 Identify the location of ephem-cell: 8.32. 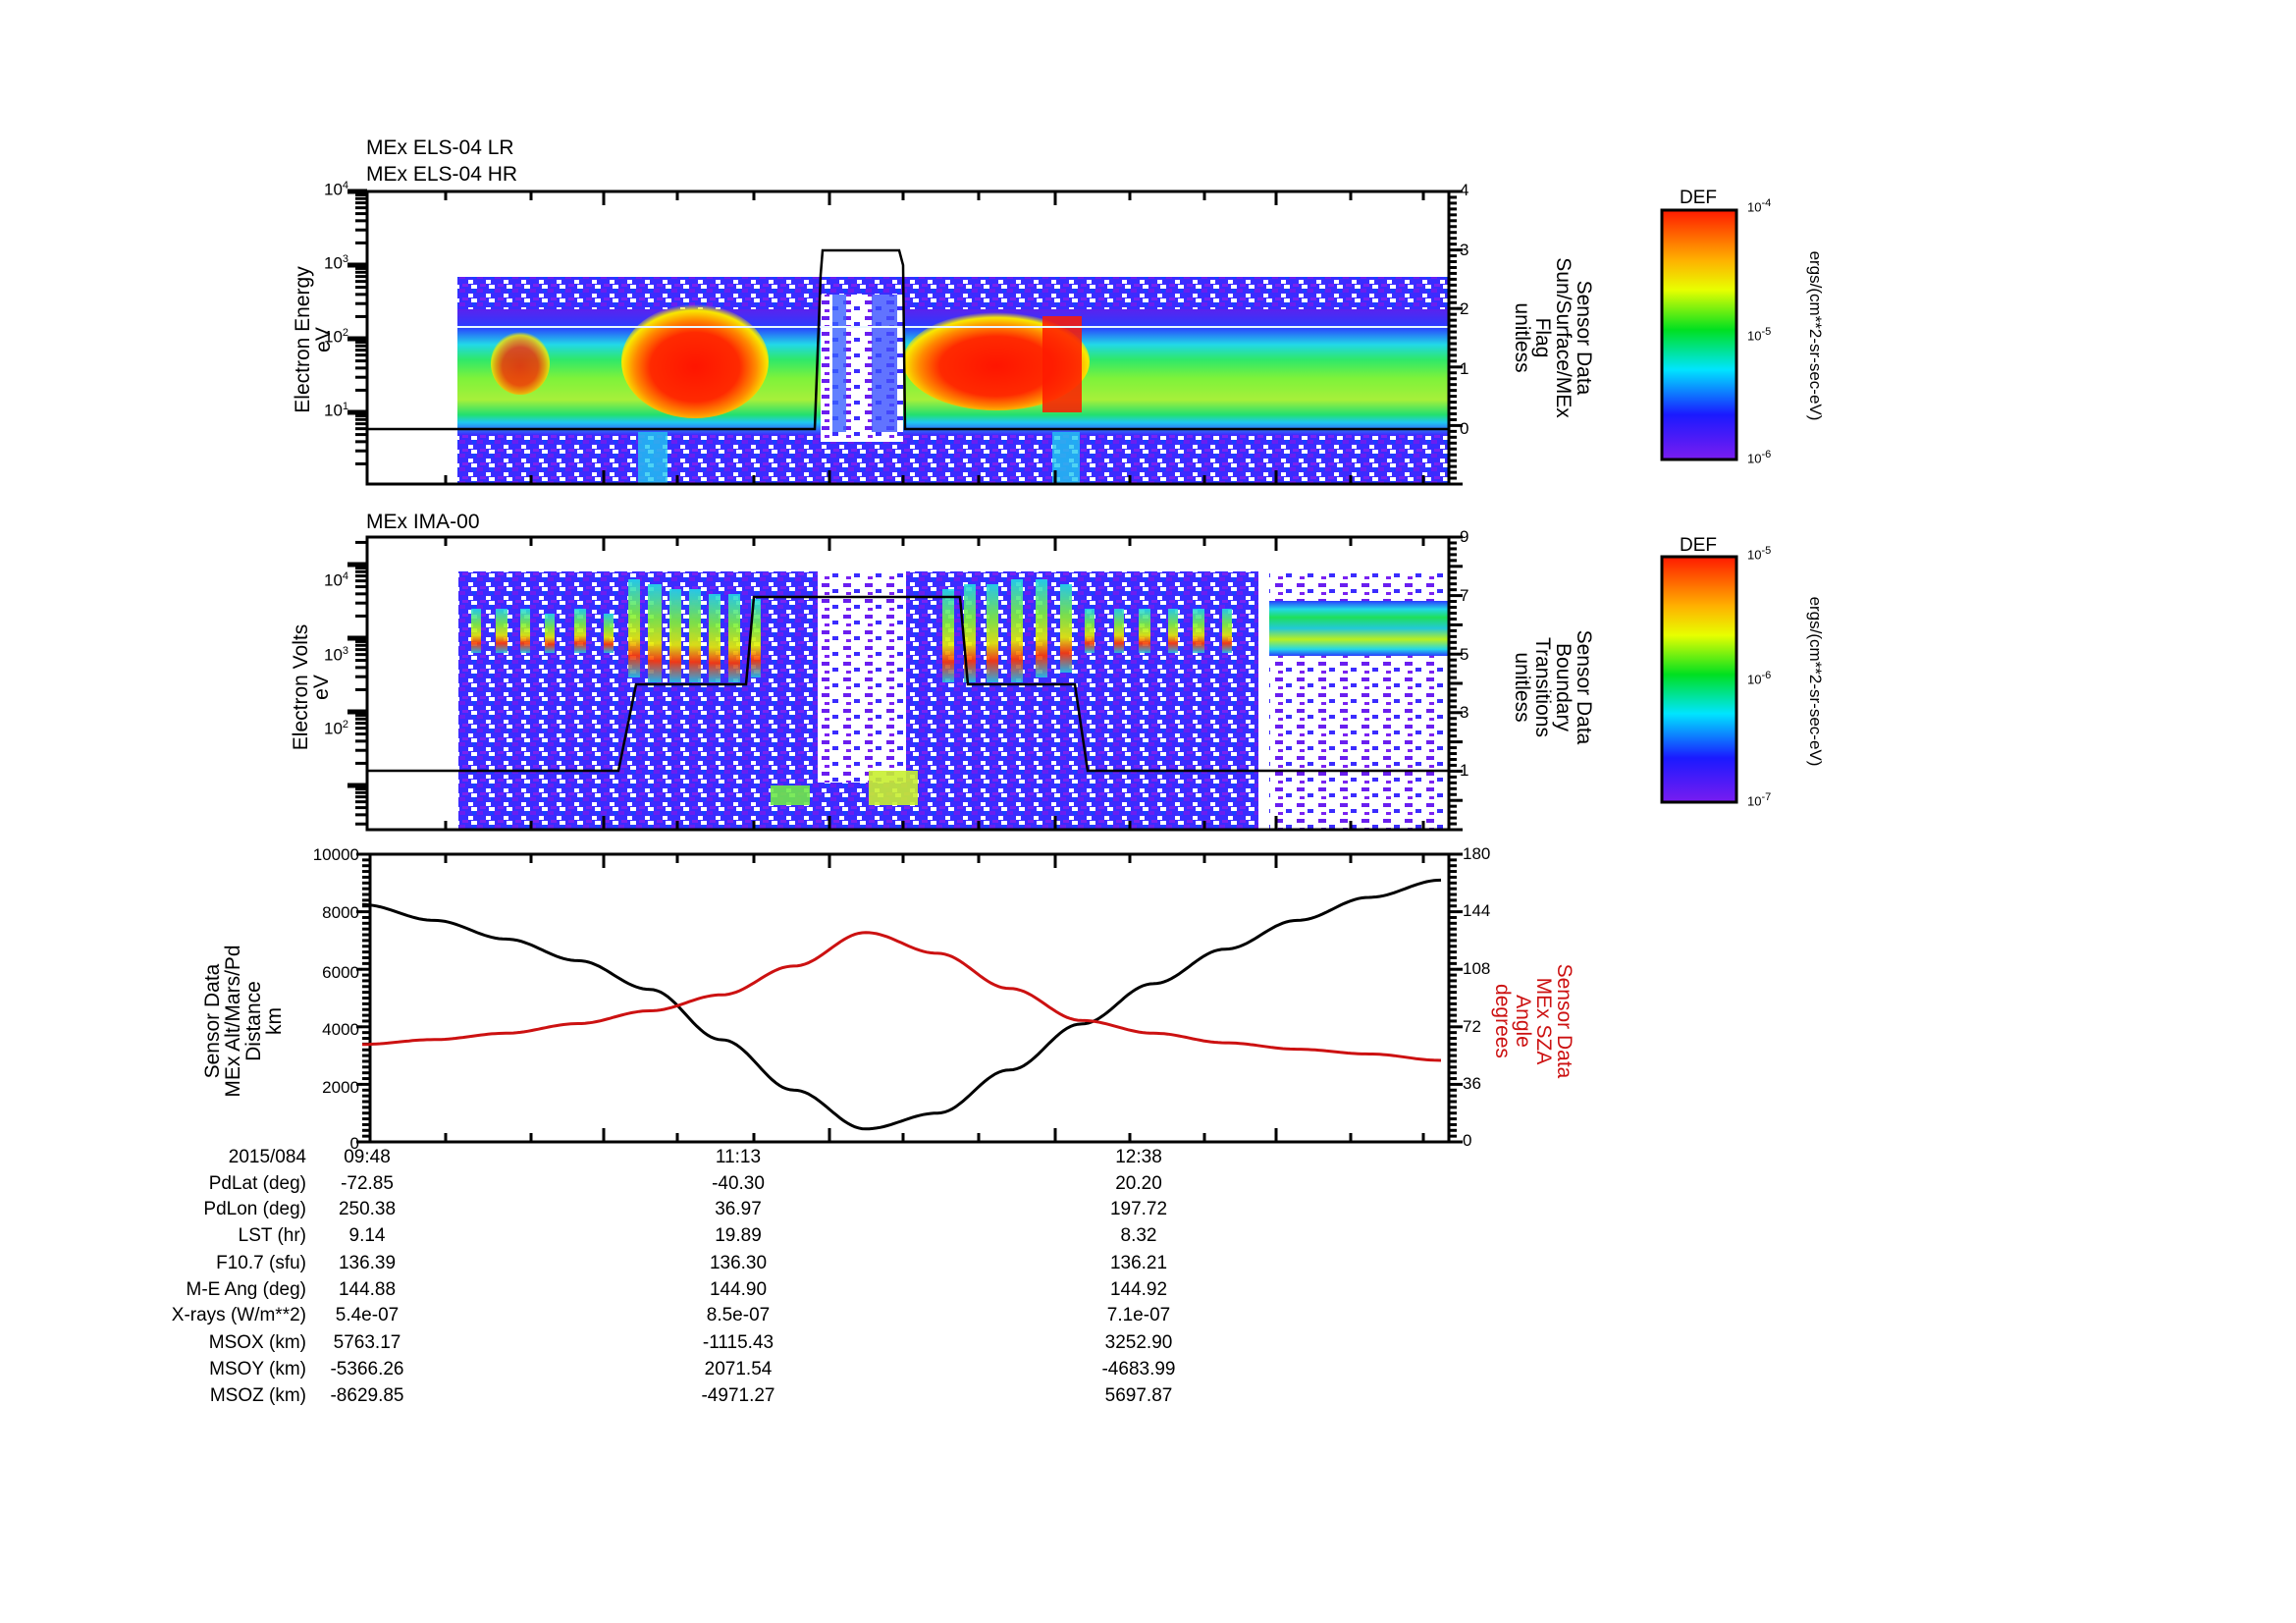
(1138, 1235).